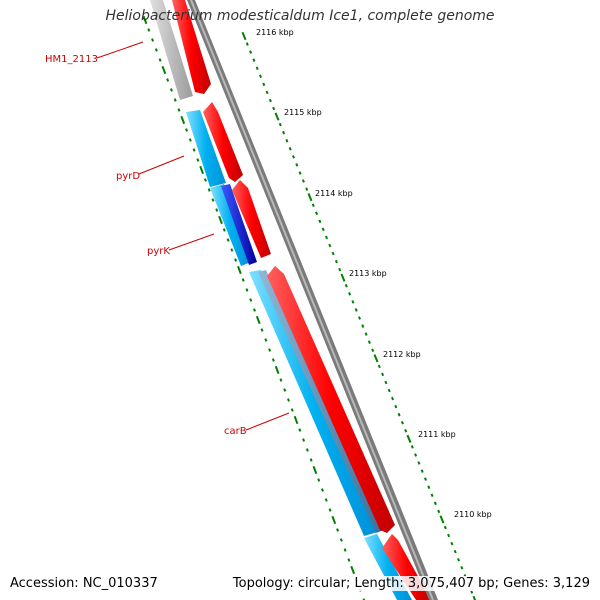 The image size is (600, 600). I want to click on accession-label: Accession: NC_010337, so click(84, 583).